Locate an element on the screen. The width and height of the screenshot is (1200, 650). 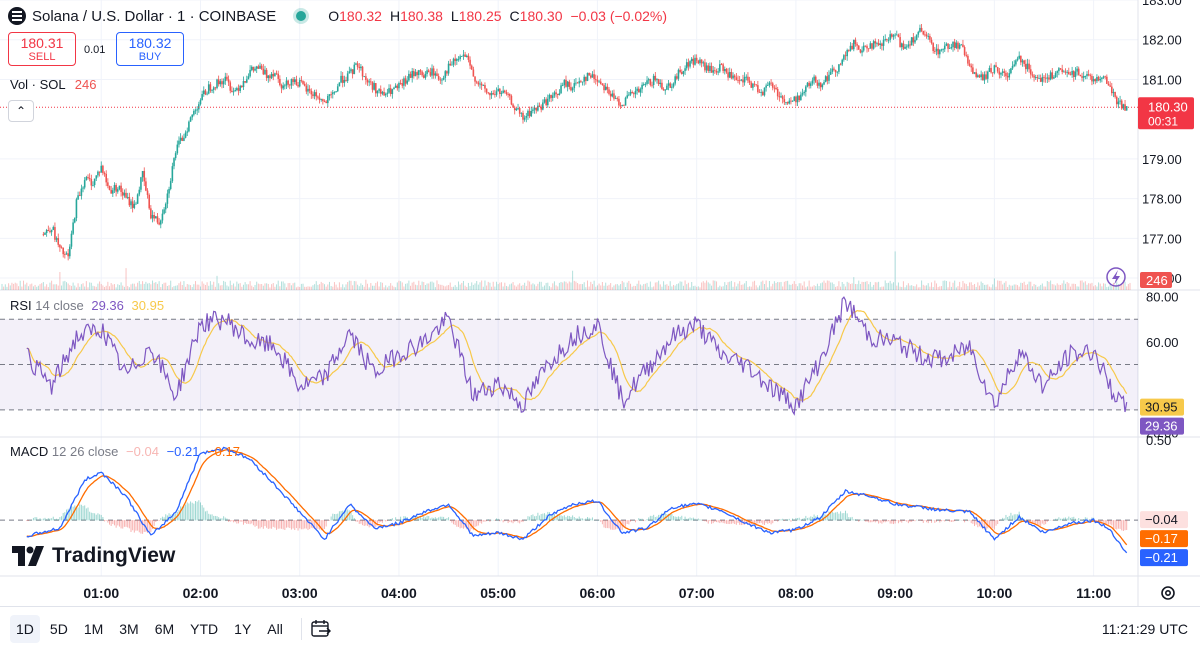
collapse-legend-button: ⌃ is located at coordinates (21, 111).